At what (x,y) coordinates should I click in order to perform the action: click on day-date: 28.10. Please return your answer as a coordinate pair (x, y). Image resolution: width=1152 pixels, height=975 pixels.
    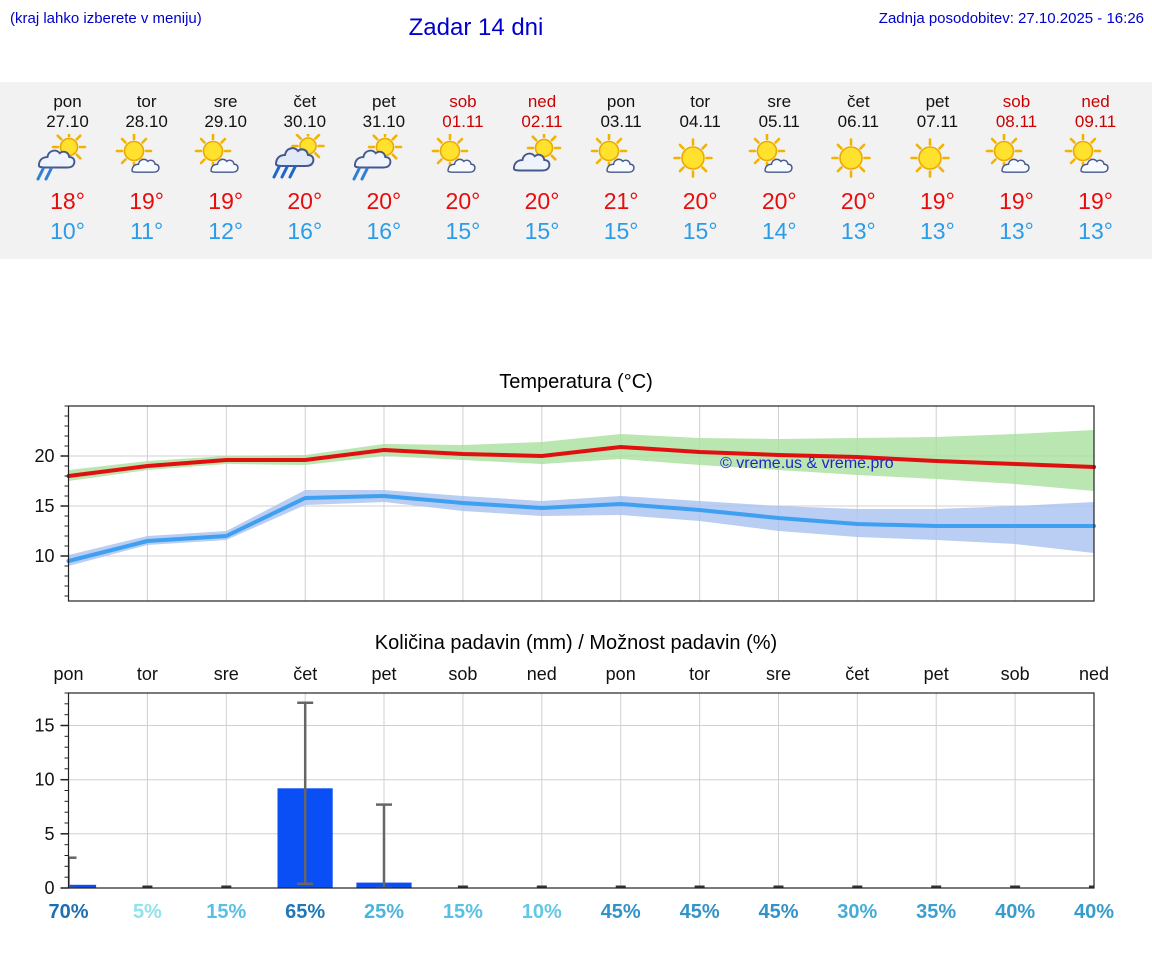
    Looking at the image, I should click on (146, 121).